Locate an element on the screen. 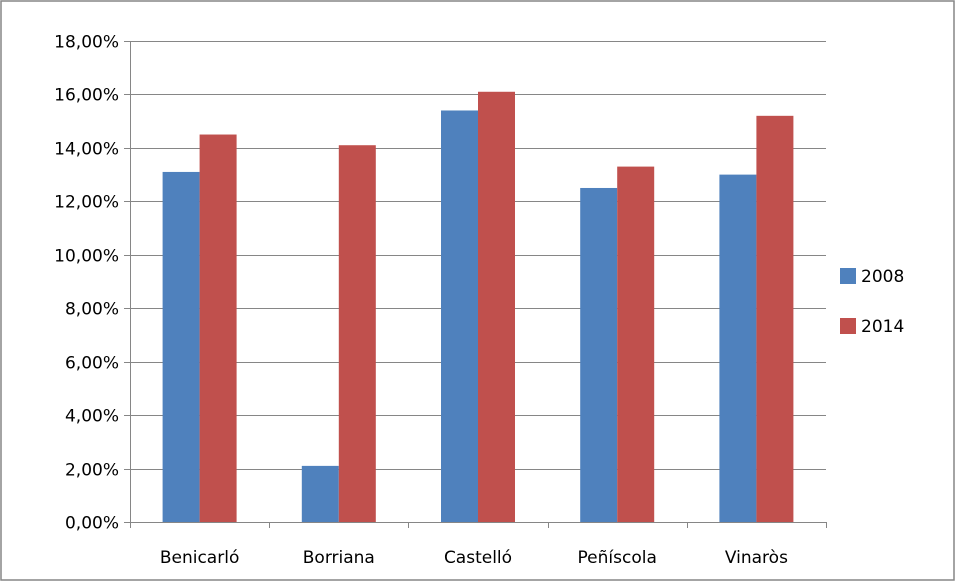 The image size is (955, 586). y-tick-label: 14,00% is located at coordinates (86, 150).